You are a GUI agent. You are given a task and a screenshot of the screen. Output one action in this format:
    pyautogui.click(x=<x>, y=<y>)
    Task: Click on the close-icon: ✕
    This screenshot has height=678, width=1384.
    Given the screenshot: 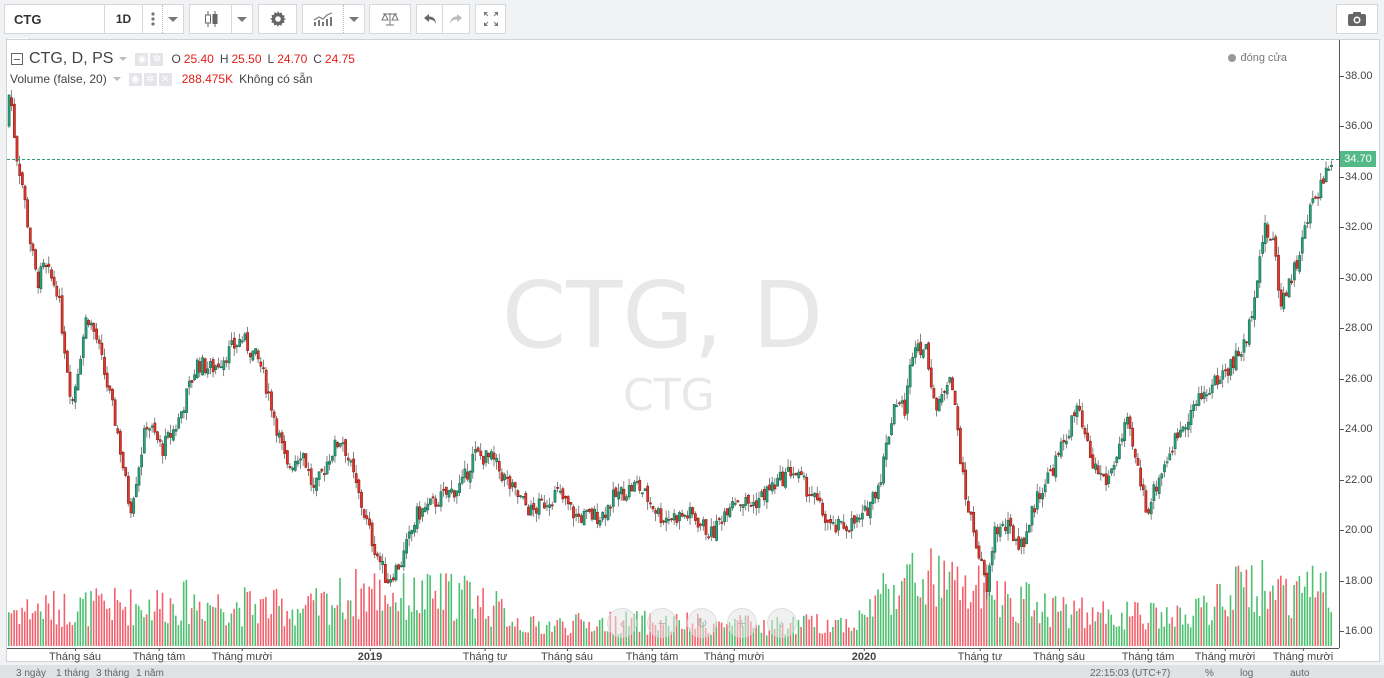 What is the action you would take?
    pyautogui.click(x=165, y=79)
    